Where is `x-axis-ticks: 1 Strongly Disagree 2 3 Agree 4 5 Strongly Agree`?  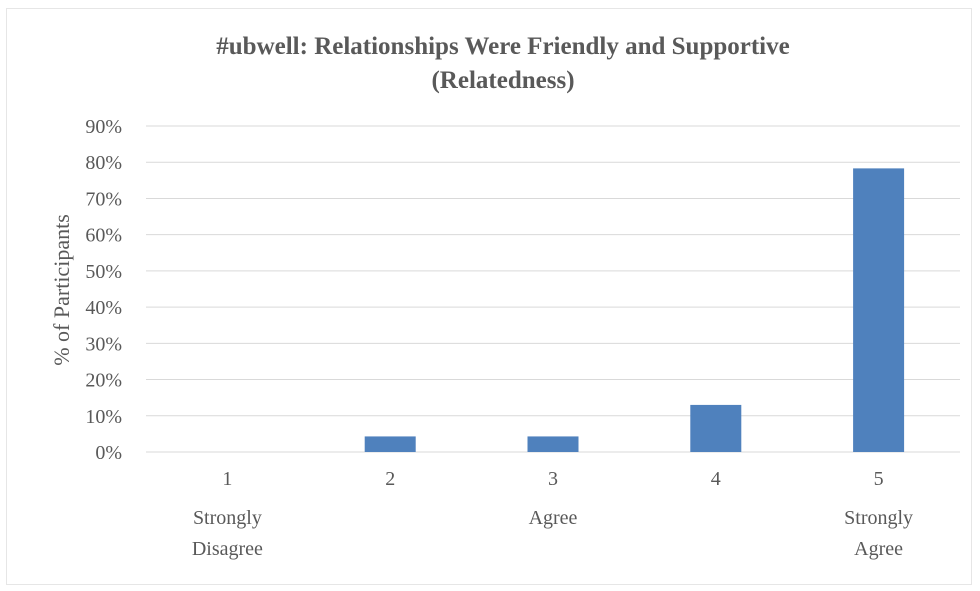 x-axis-ticks: 1 Strongly Disagree 2 3 Agree 4 5 Strongly Agree is located at coordinates (552, 514).